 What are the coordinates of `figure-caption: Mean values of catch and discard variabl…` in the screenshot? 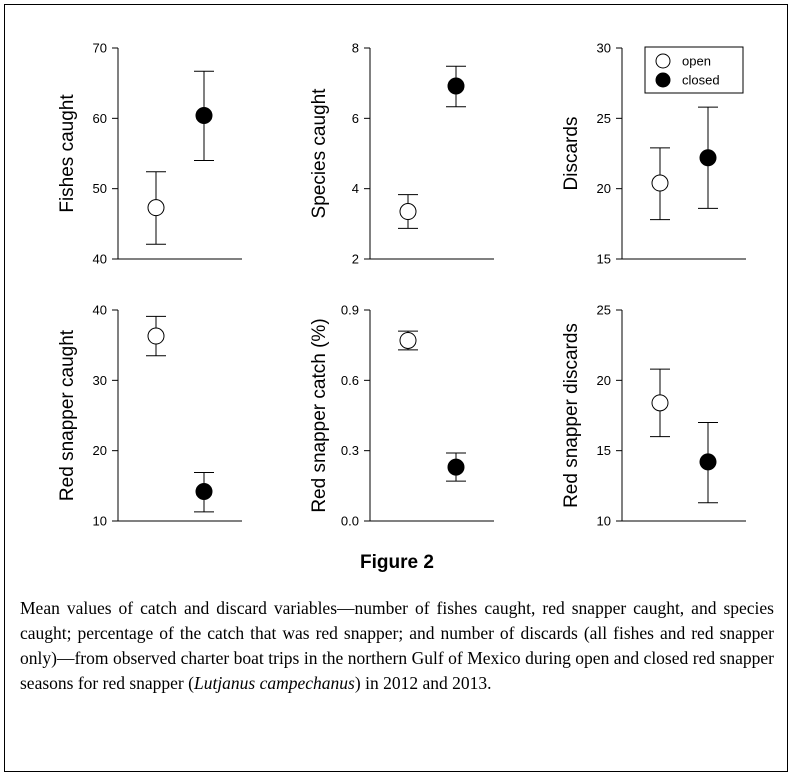 It's located at (397, 646).